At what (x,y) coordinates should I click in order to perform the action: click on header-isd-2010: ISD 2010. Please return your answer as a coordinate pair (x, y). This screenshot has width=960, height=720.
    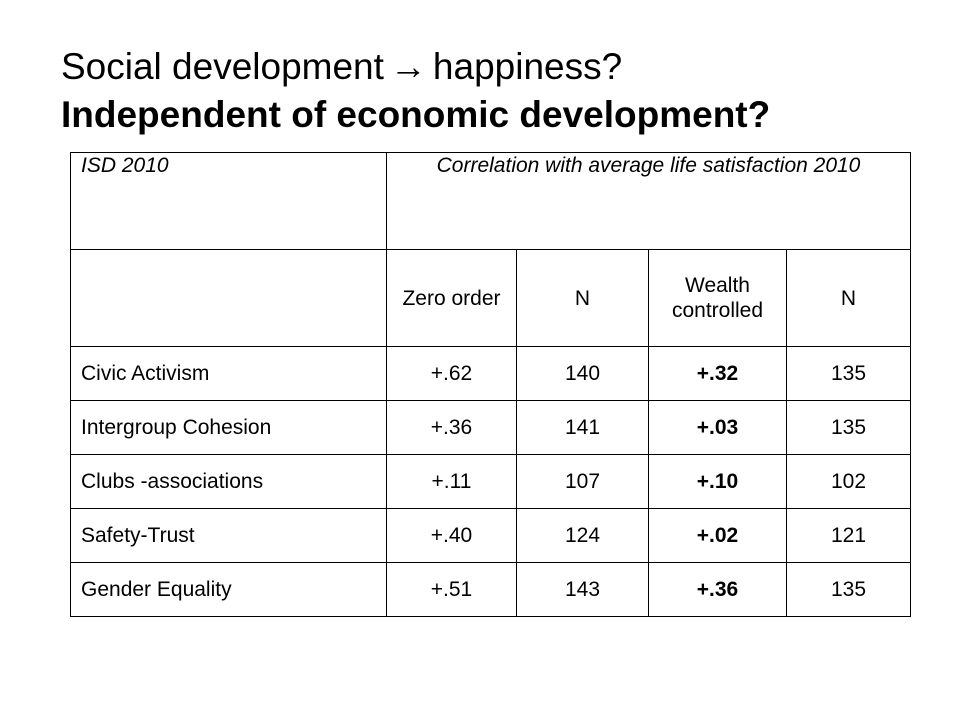
    Looking at the image, I should click on (228, 201).